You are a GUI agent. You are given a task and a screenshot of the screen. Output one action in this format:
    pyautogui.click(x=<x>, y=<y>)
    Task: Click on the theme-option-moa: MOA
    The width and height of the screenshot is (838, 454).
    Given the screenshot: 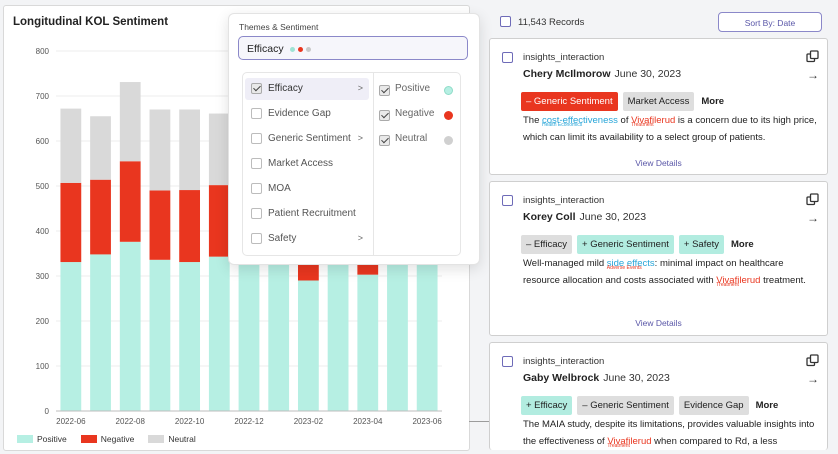 What is the action you would take?
    pyautogui.click(x=307, y=189)
    